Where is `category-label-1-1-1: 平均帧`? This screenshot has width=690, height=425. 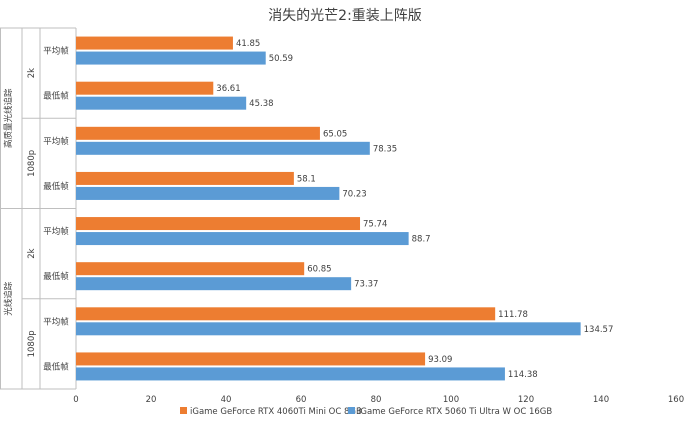 category-label-1-1-1: 平均帧 is located at coordinates (56, 51).